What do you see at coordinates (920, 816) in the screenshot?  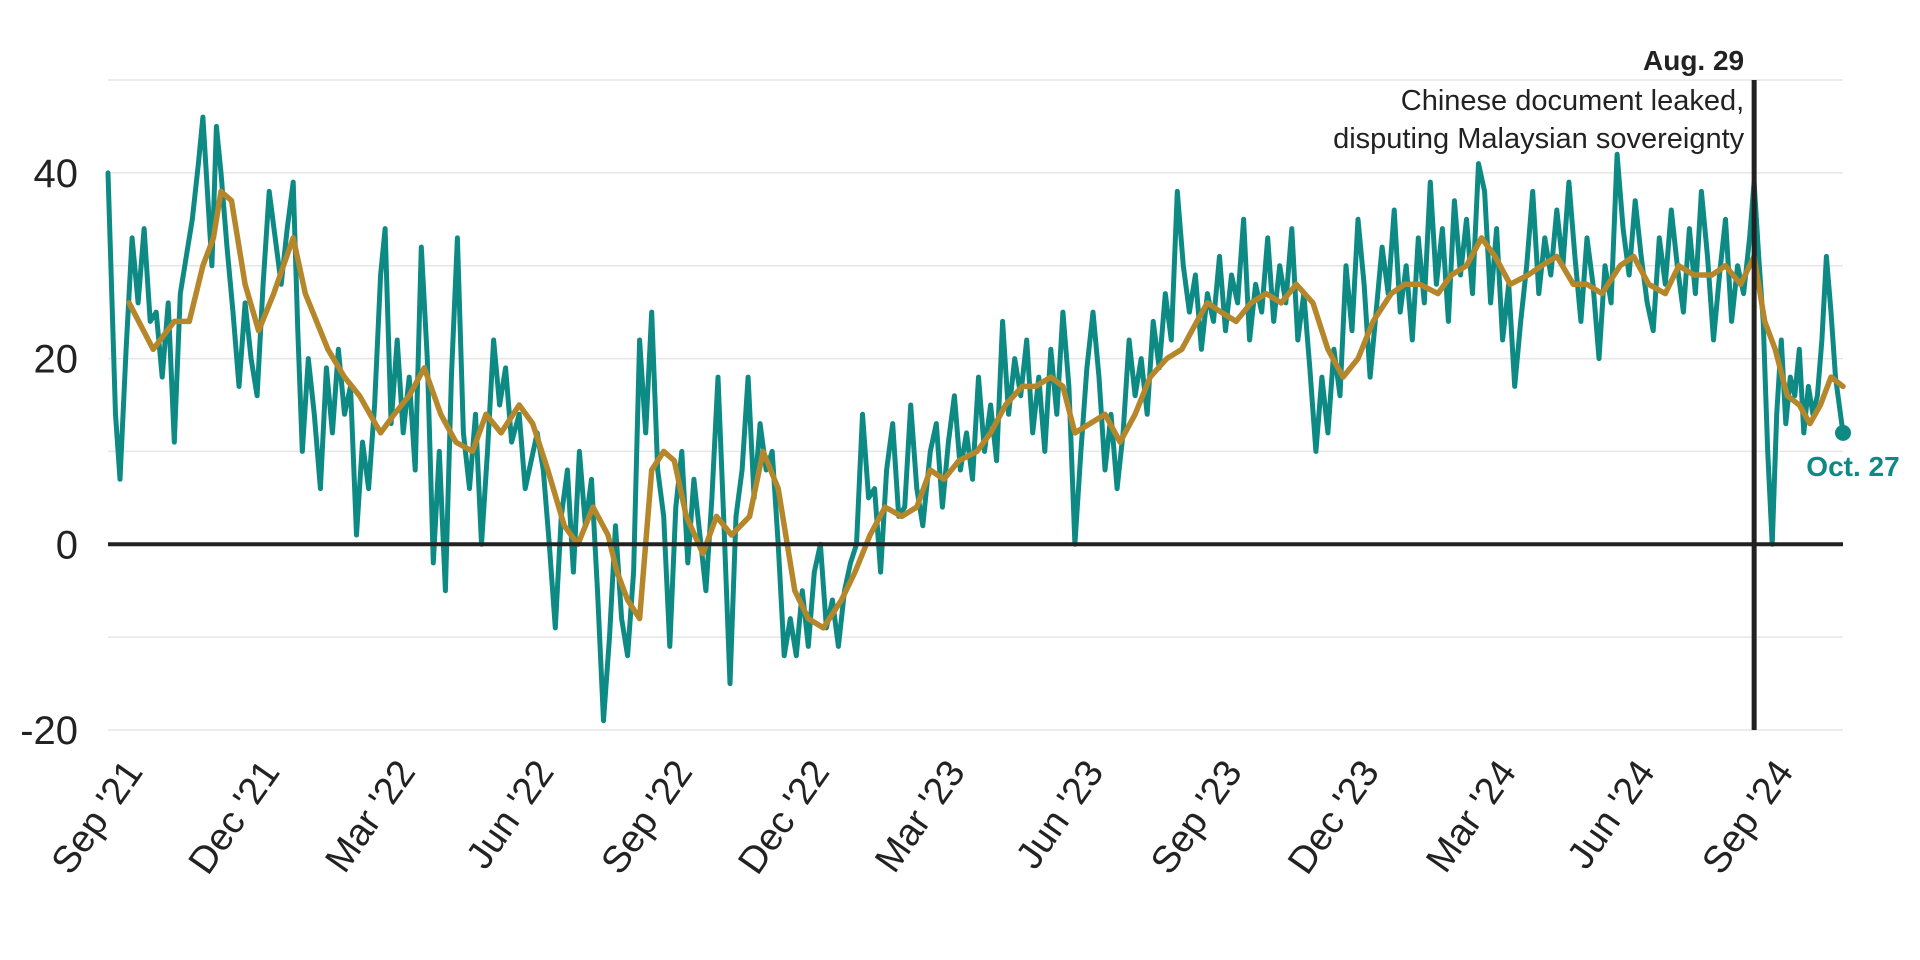 I see `x-tick-label: Mar '23` at bounding box center [920, 816].